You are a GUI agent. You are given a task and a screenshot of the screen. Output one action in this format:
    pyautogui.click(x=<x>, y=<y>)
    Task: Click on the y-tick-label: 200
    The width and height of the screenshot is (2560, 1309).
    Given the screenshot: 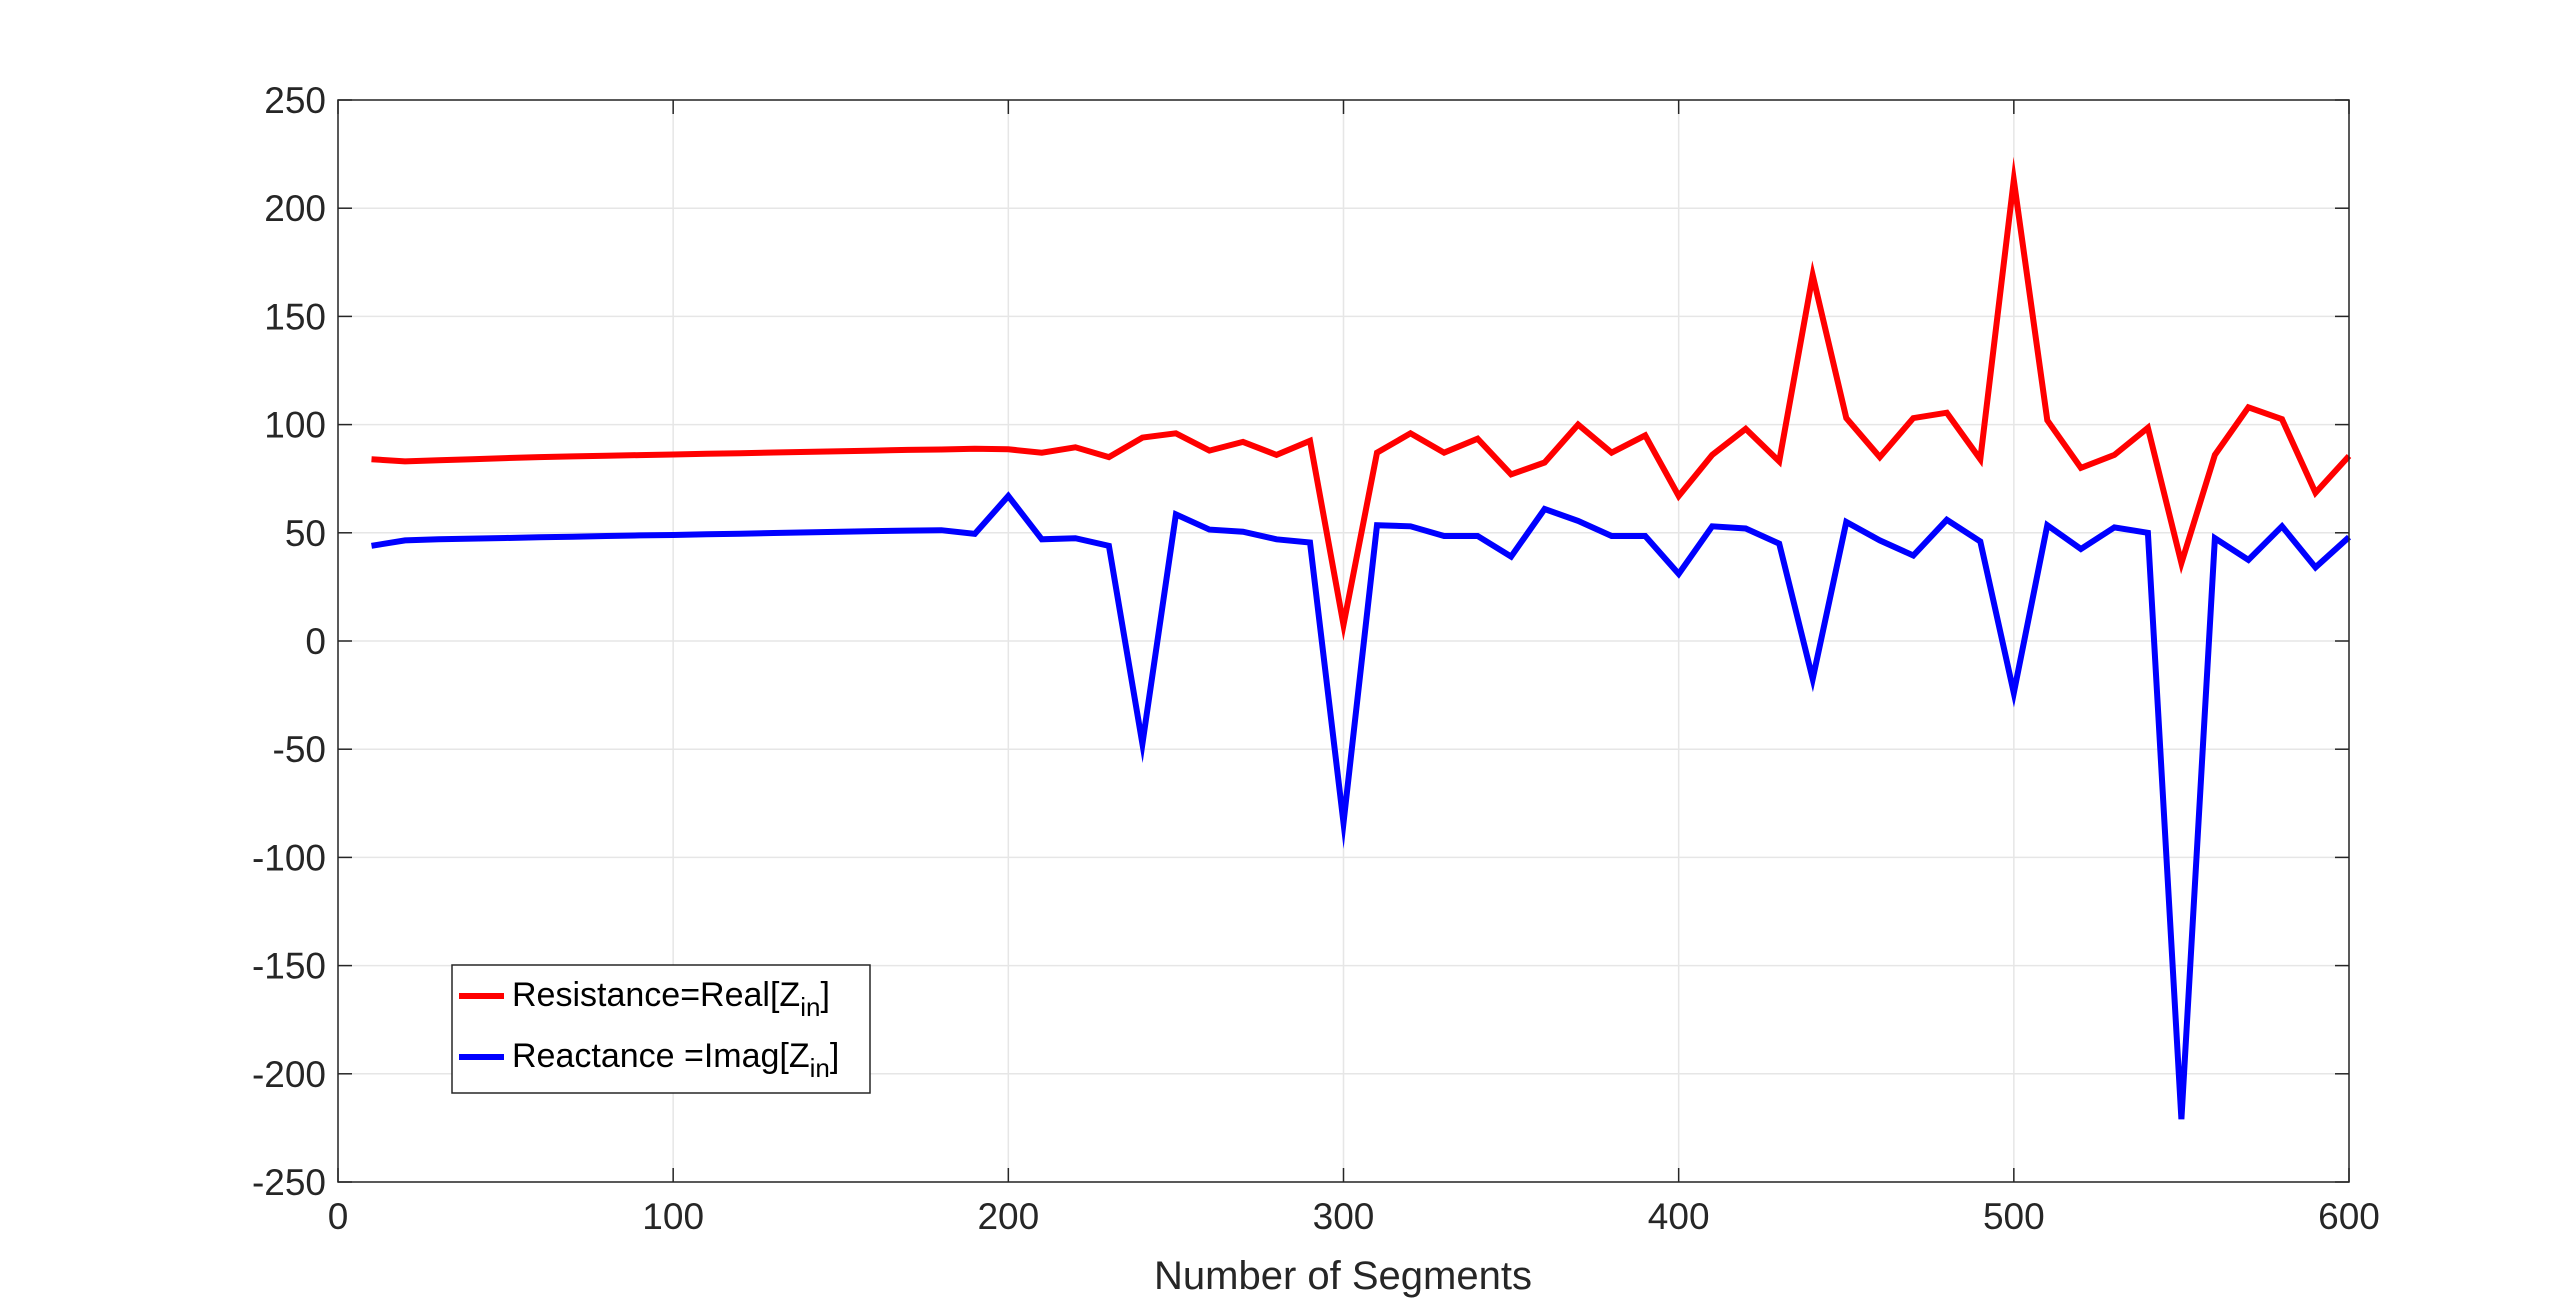 What is the action you would take?
    pyautogui.click(x=295, y=208)
    